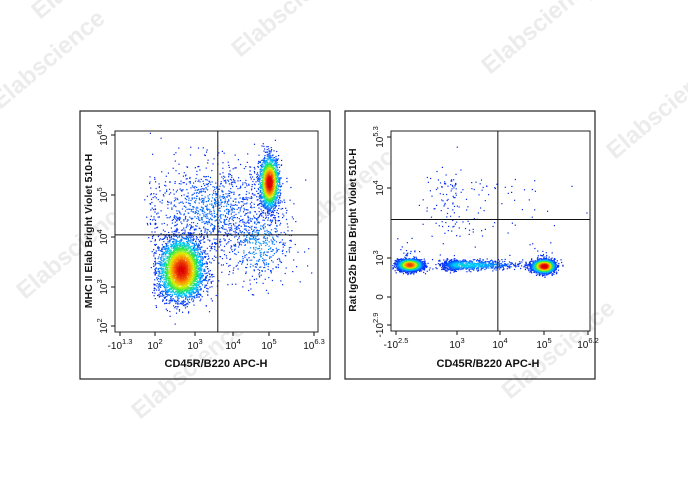 Image resolution: width=688 pixels, height=490 pixels. I want to click on y-tick-label: 10⁵, so click(102, 194).